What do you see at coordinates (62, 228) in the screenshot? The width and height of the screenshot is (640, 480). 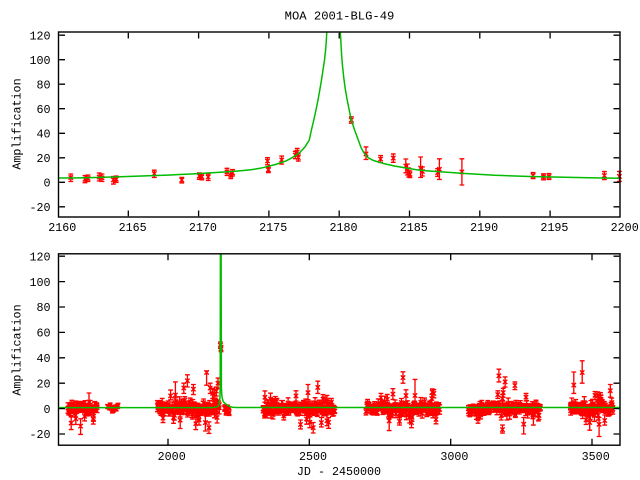 I see `svg-text: 2160` at bounding box center [62, 228].